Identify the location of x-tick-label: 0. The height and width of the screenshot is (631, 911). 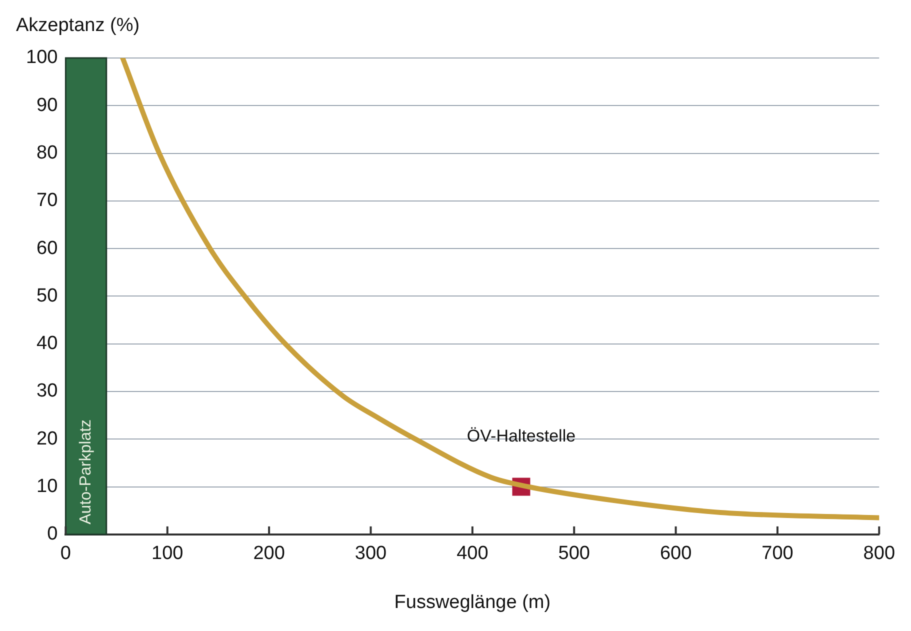
(65, 553).